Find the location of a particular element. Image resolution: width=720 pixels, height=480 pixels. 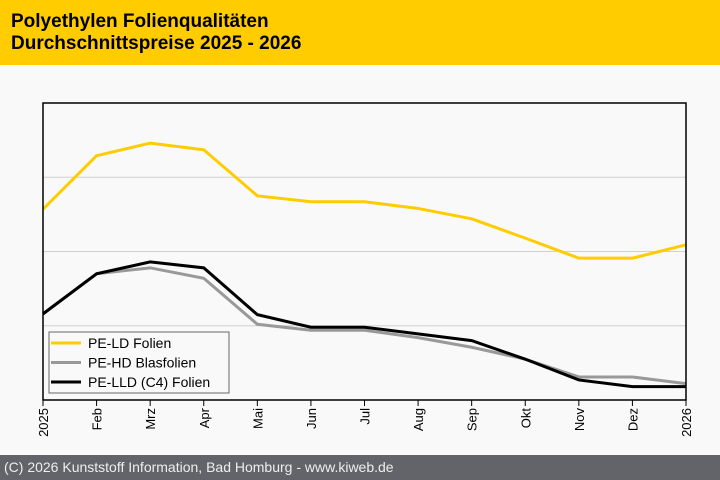

x-tick-label: Okt is located at coordinates (525, 418).